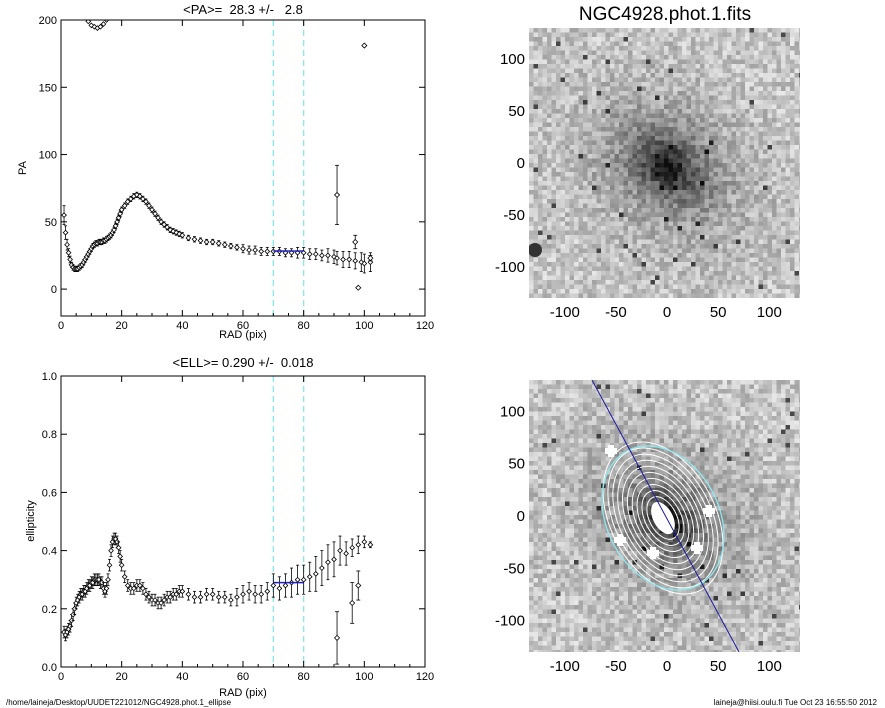  Describe the element at coordinates (61, 326) in the screenshot. I see `pa-x-tick-label: 0` at that location.